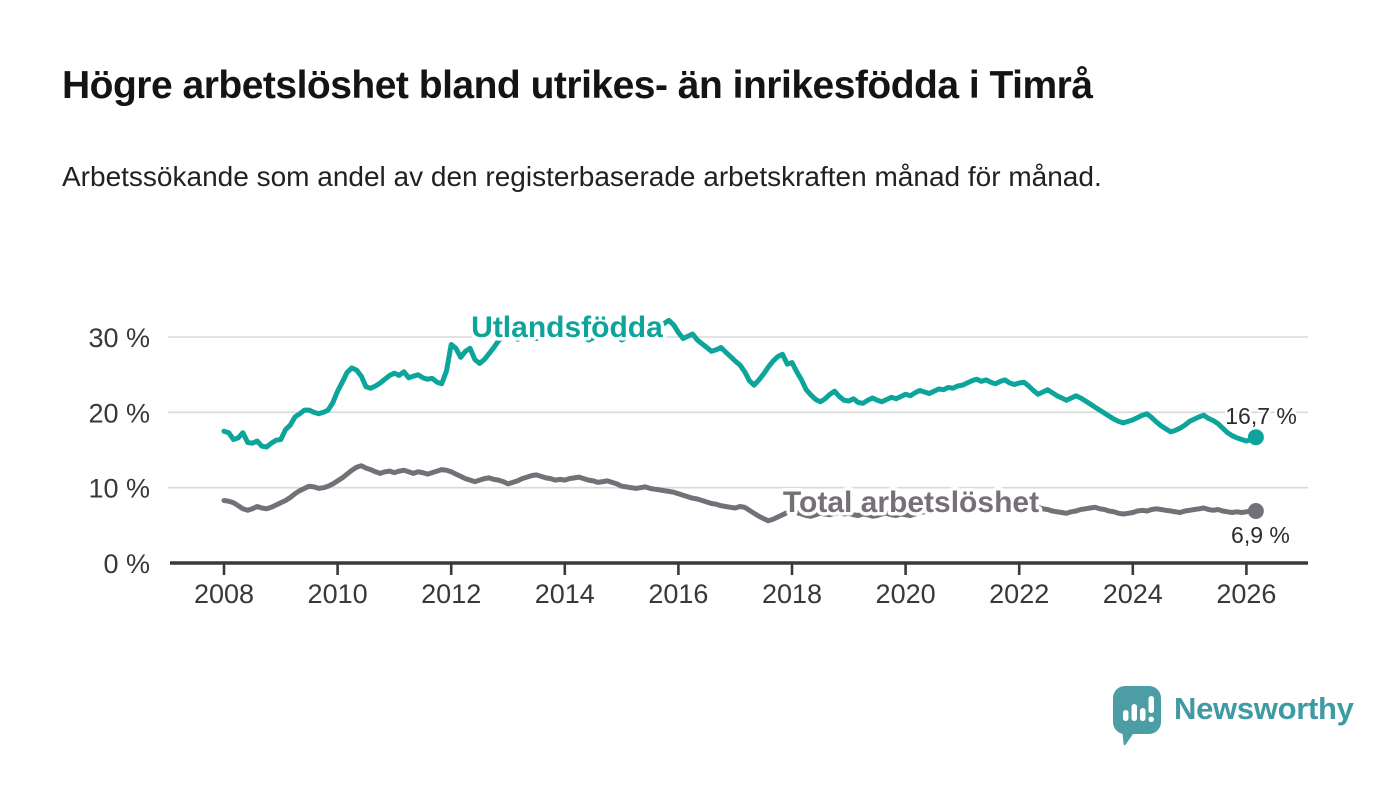 Image resolution: width=1400 pixels, height=794 pixels. Describe the element at coordinates (739, 568) in the screenshot. I see `x-axis` at that location.